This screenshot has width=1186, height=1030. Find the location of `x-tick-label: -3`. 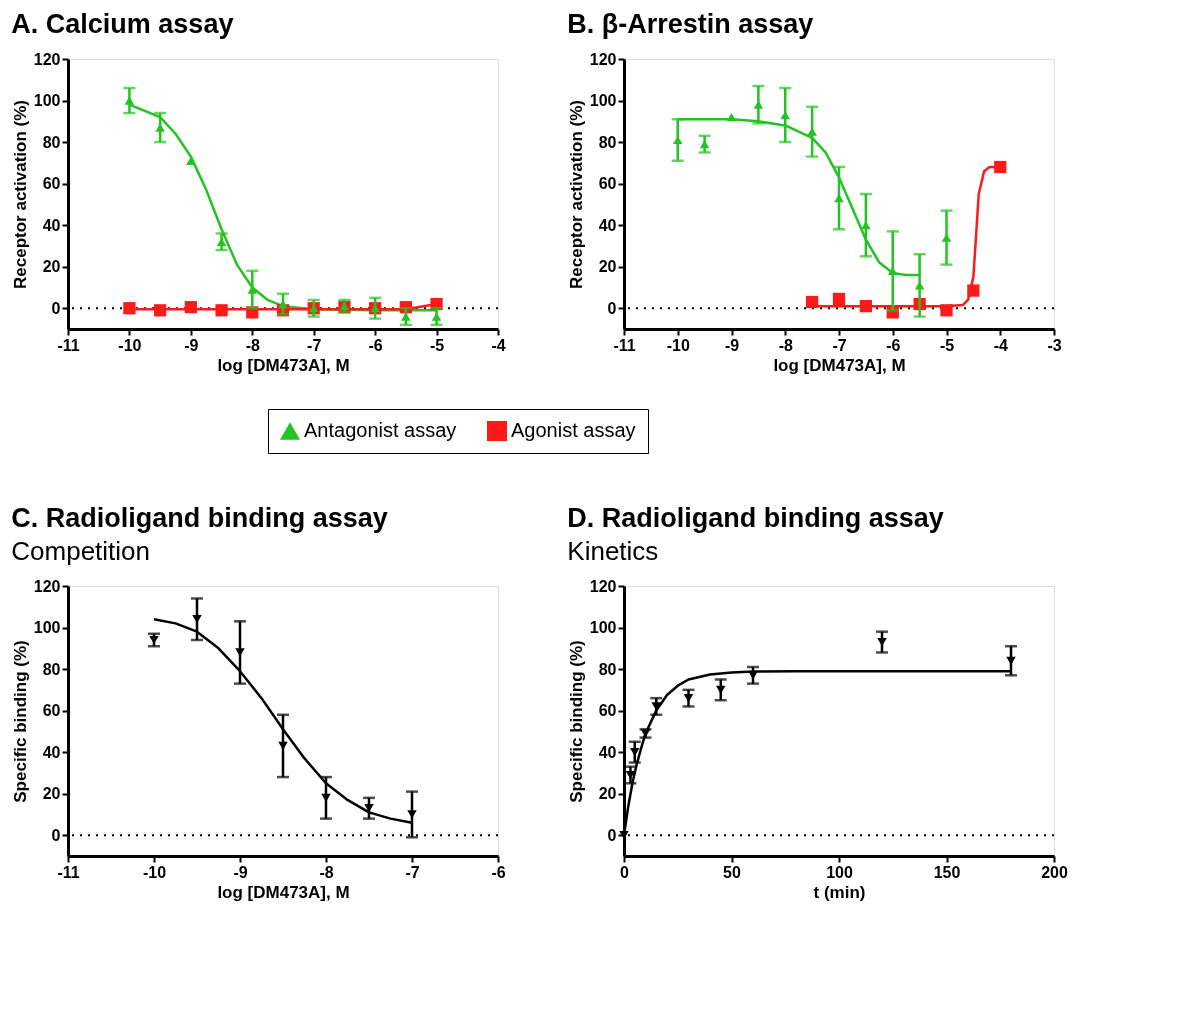

x-tick-label: -3 is located at coordinates (1054, 345).